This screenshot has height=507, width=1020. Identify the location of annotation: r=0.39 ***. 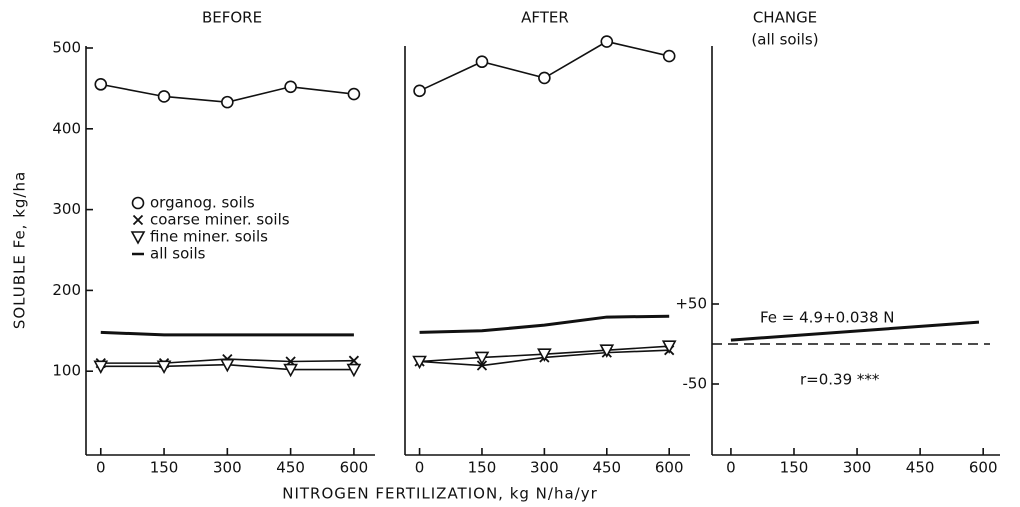
(840, 380).